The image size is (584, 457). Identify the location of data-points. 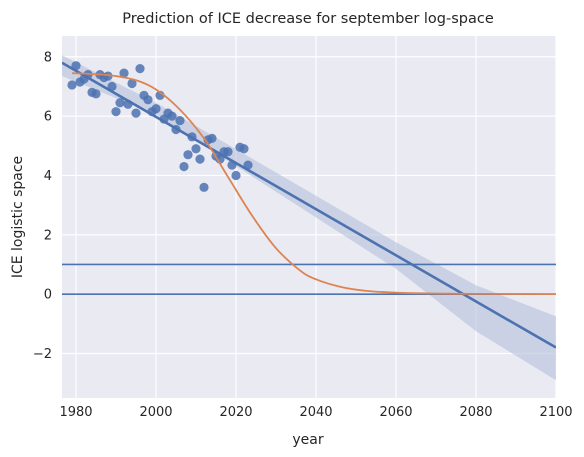
(160, 126).